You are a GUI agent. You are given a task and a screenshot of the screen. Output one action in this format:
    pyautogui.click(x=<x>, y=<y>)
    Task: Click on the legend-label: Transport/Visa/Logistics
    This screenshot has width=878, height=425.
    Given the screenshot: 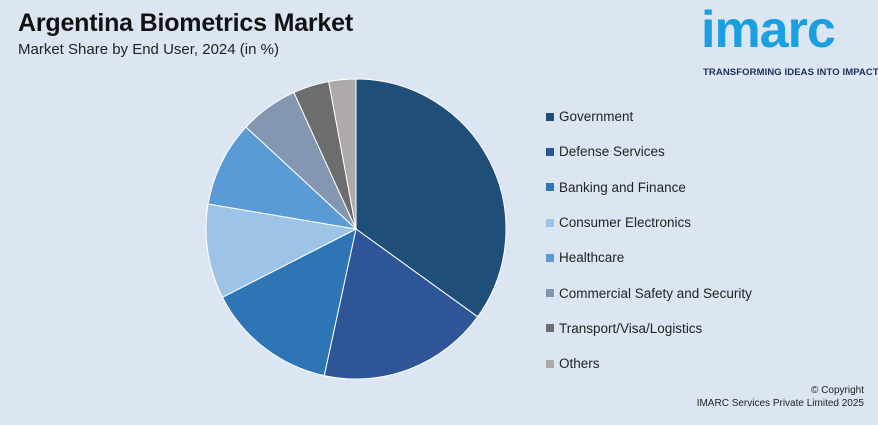 What is the action you would take?
    pyautogui.click(x=631, y=328)
    